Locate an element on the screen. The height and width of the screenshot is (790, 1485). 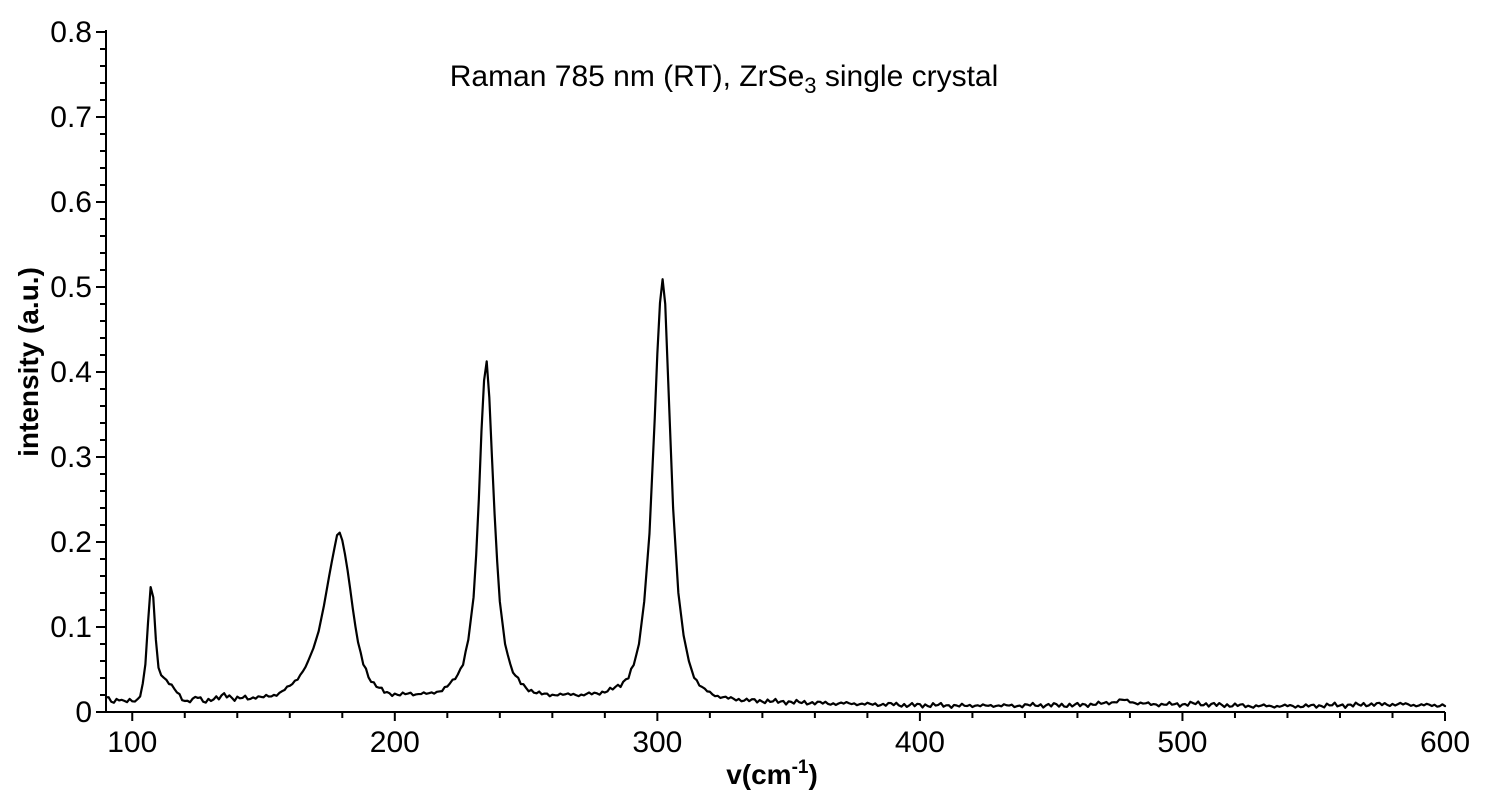
y-axis-label: intensity (a.u.) is located at coordinates (28, 362).